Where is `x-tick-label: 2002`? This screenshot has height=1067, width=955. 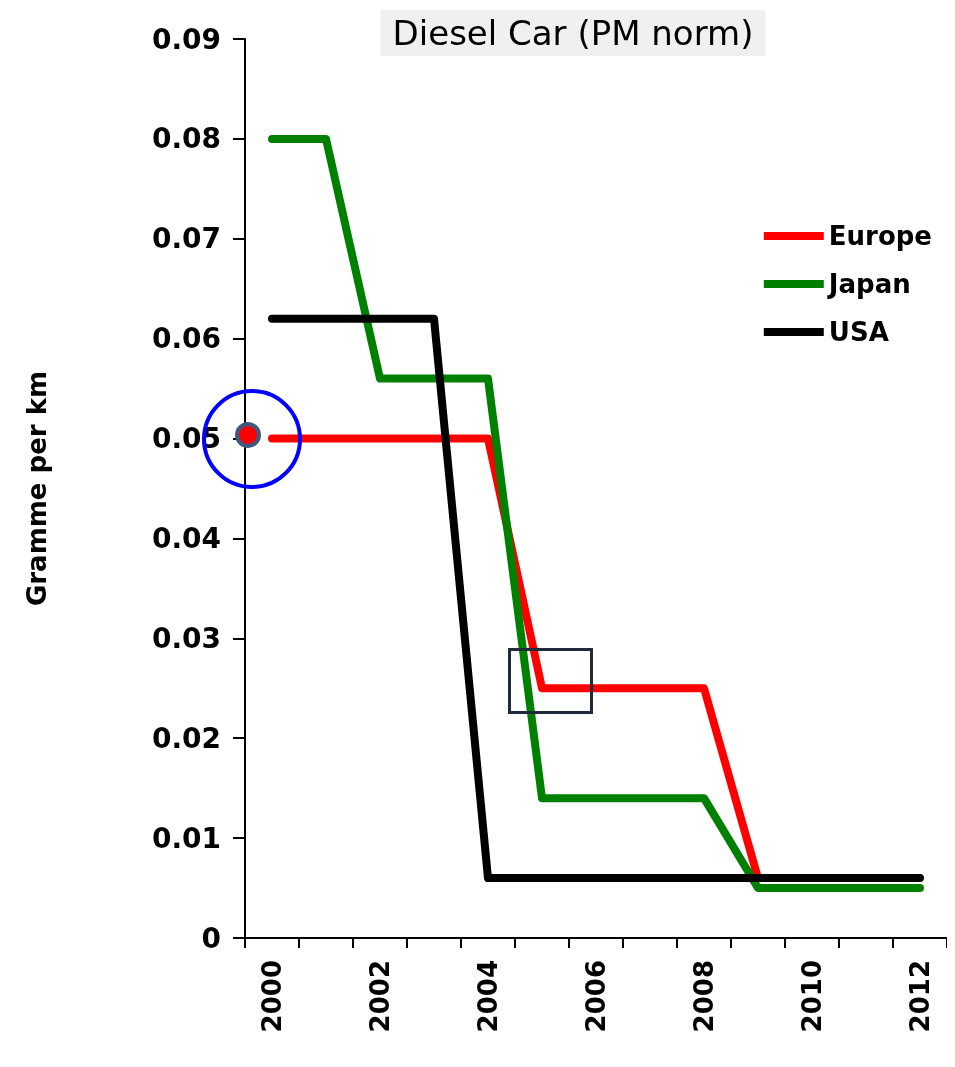
x-tick-label: 2002 is located at coordinates (380, 996).